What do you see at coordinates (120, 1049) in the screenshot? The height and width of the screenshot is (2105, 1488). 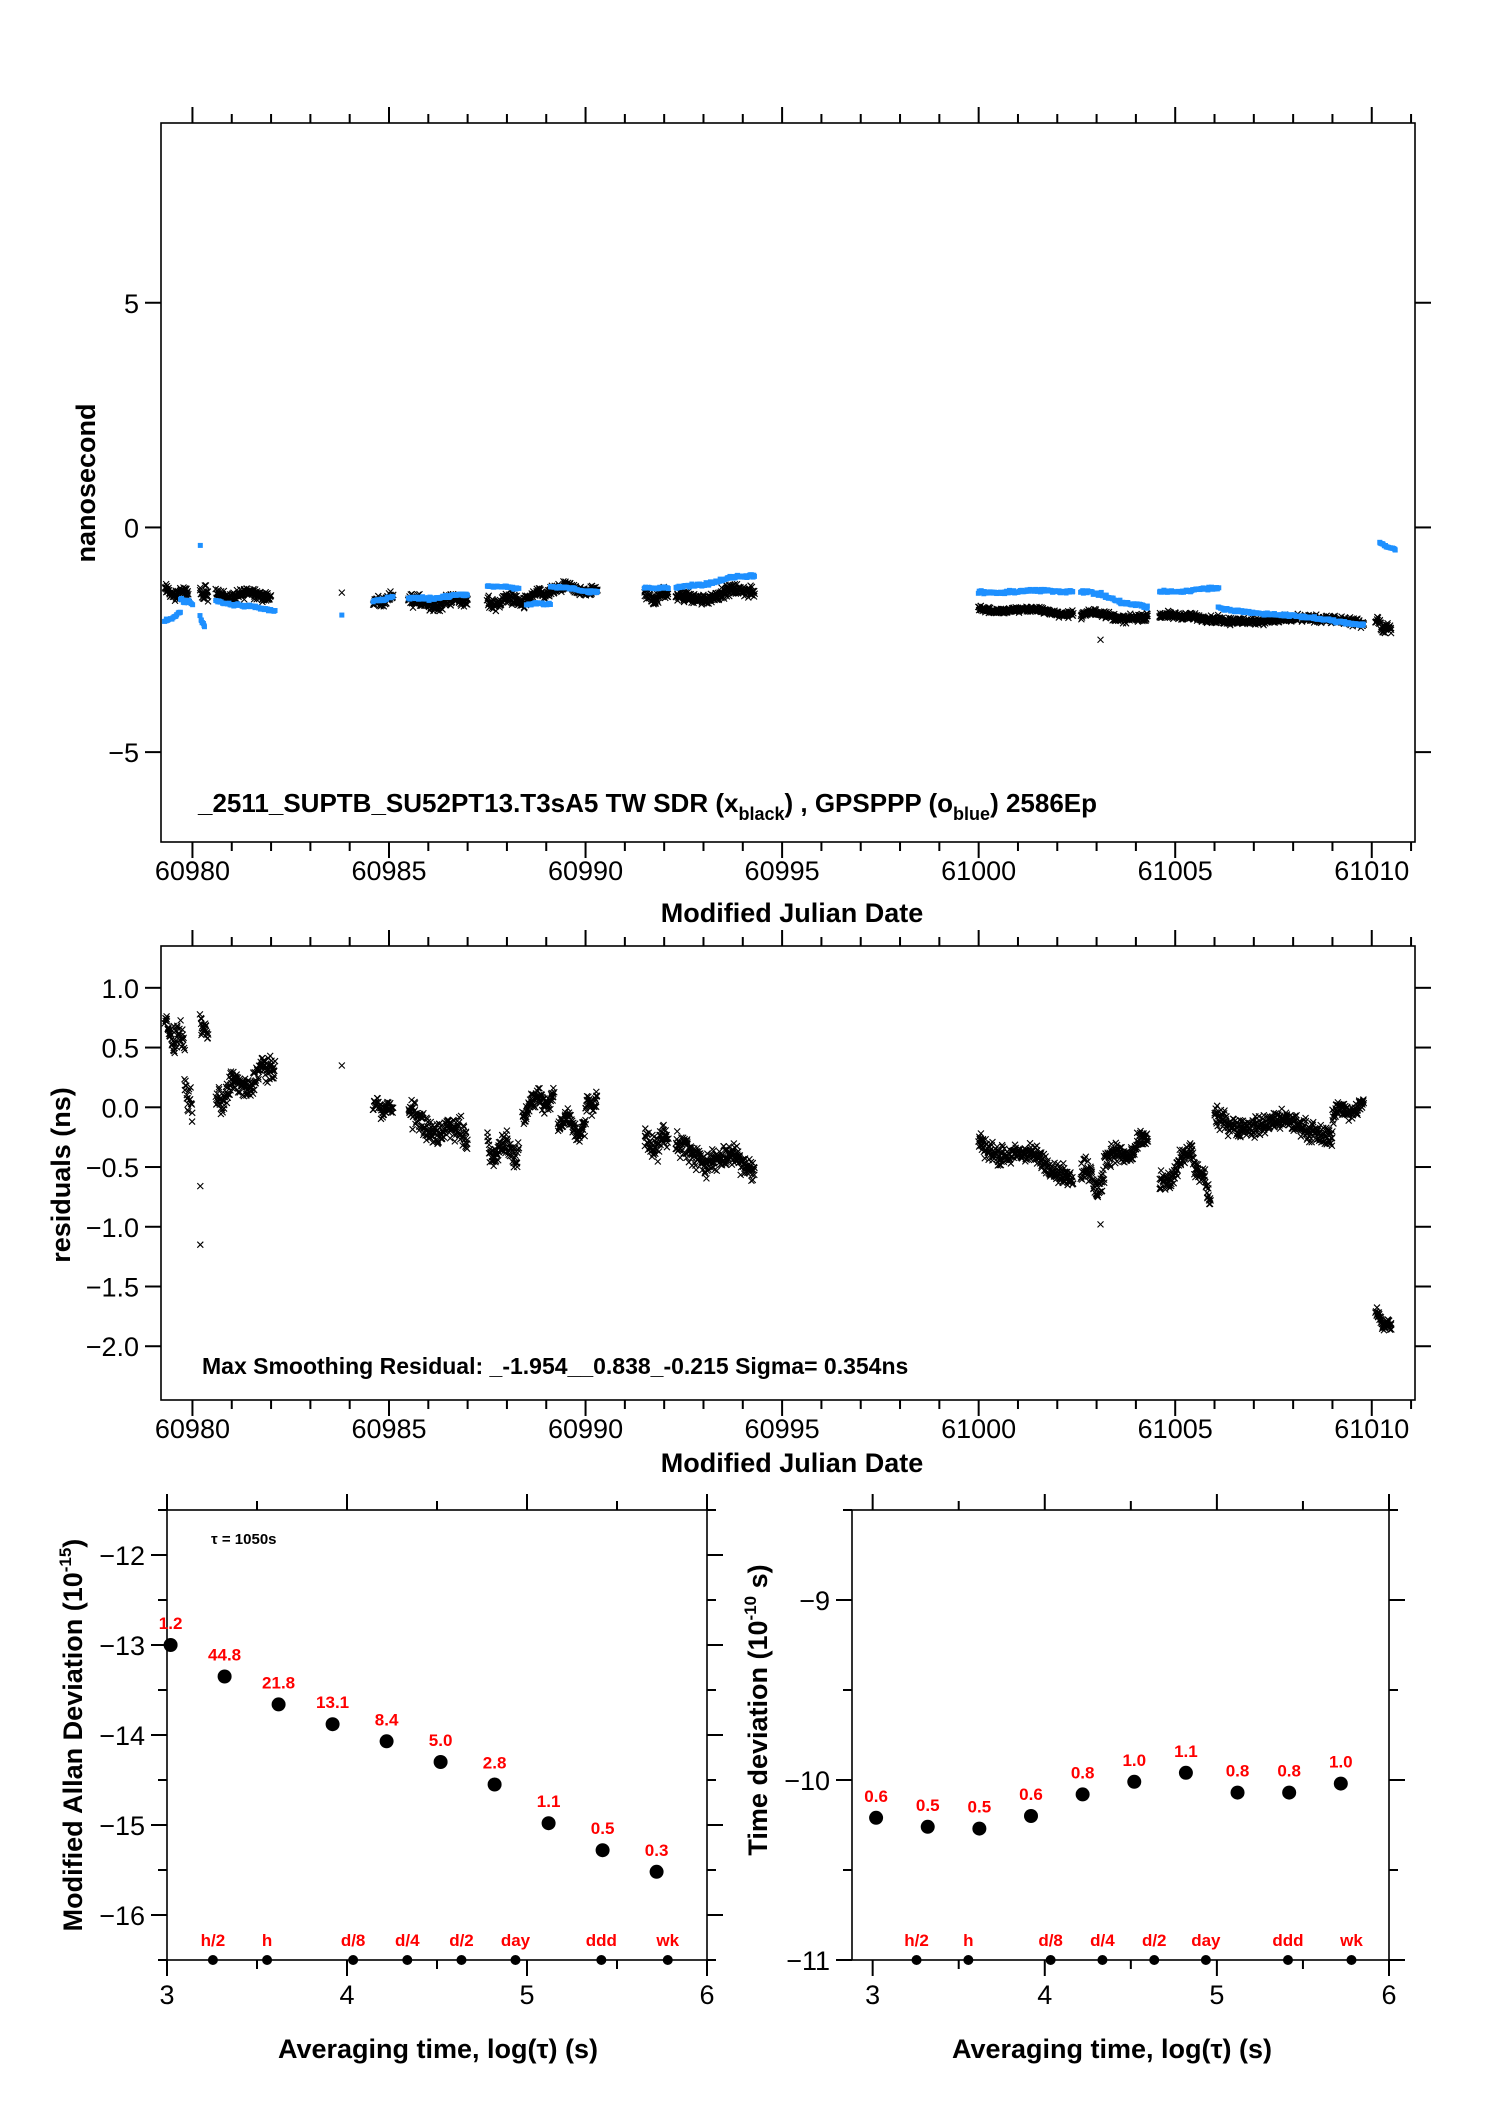 I see `residuals-ytick-label: 0.5` at bounding box center [120, 1049].